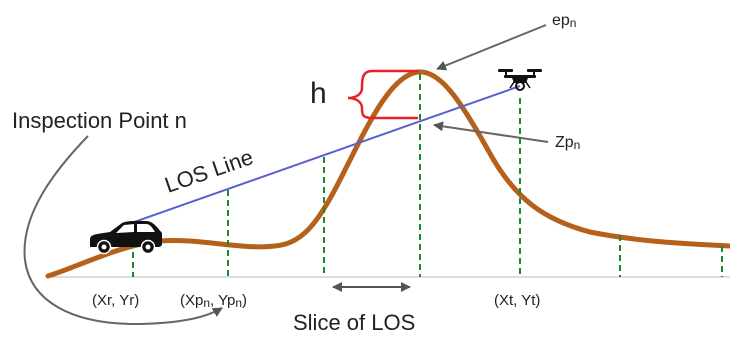  What do you see at coordinates (99, 120) in the screenshot?
I see `inspection-point-label: Inspection Point n` at bounding box center [99, 120].